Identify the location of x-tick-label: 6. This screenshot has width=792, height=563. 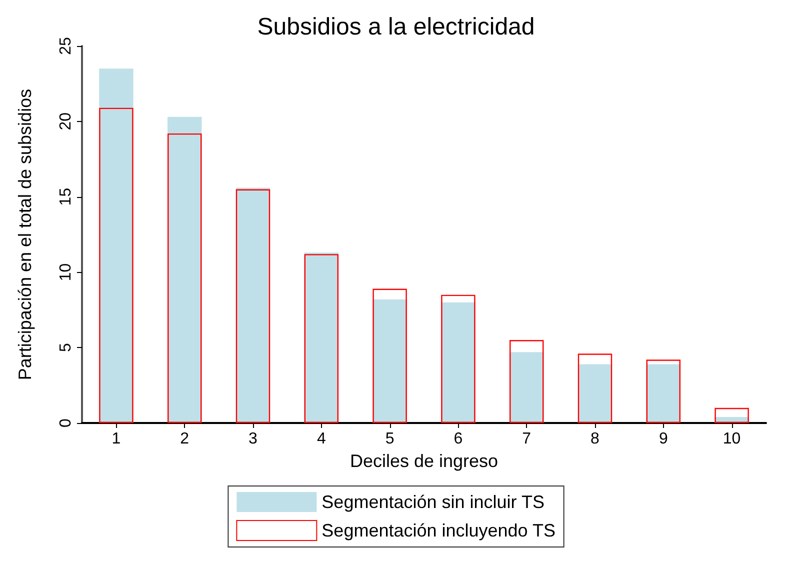
(458, 439).